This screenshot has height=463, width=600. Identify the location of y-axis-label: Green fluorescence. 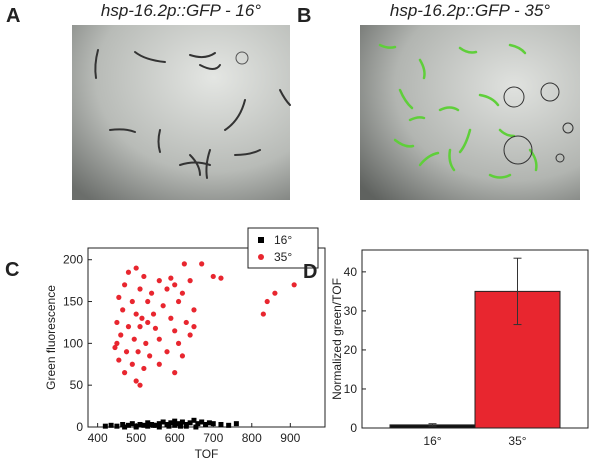
(51, 337).